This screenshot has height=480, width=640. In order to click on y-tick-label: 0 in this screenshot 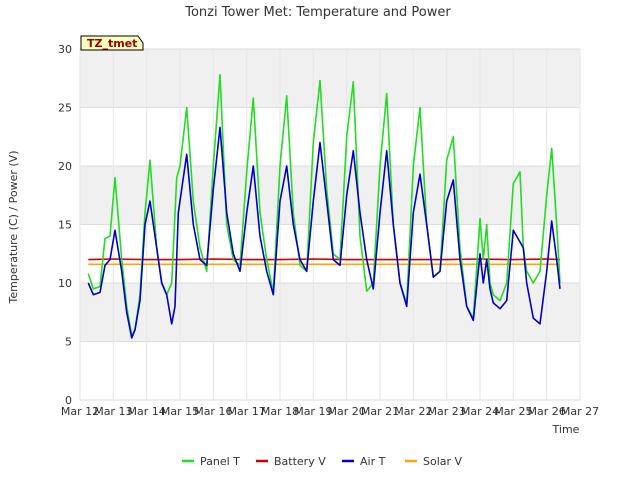, I will do `click(68, 400)`.